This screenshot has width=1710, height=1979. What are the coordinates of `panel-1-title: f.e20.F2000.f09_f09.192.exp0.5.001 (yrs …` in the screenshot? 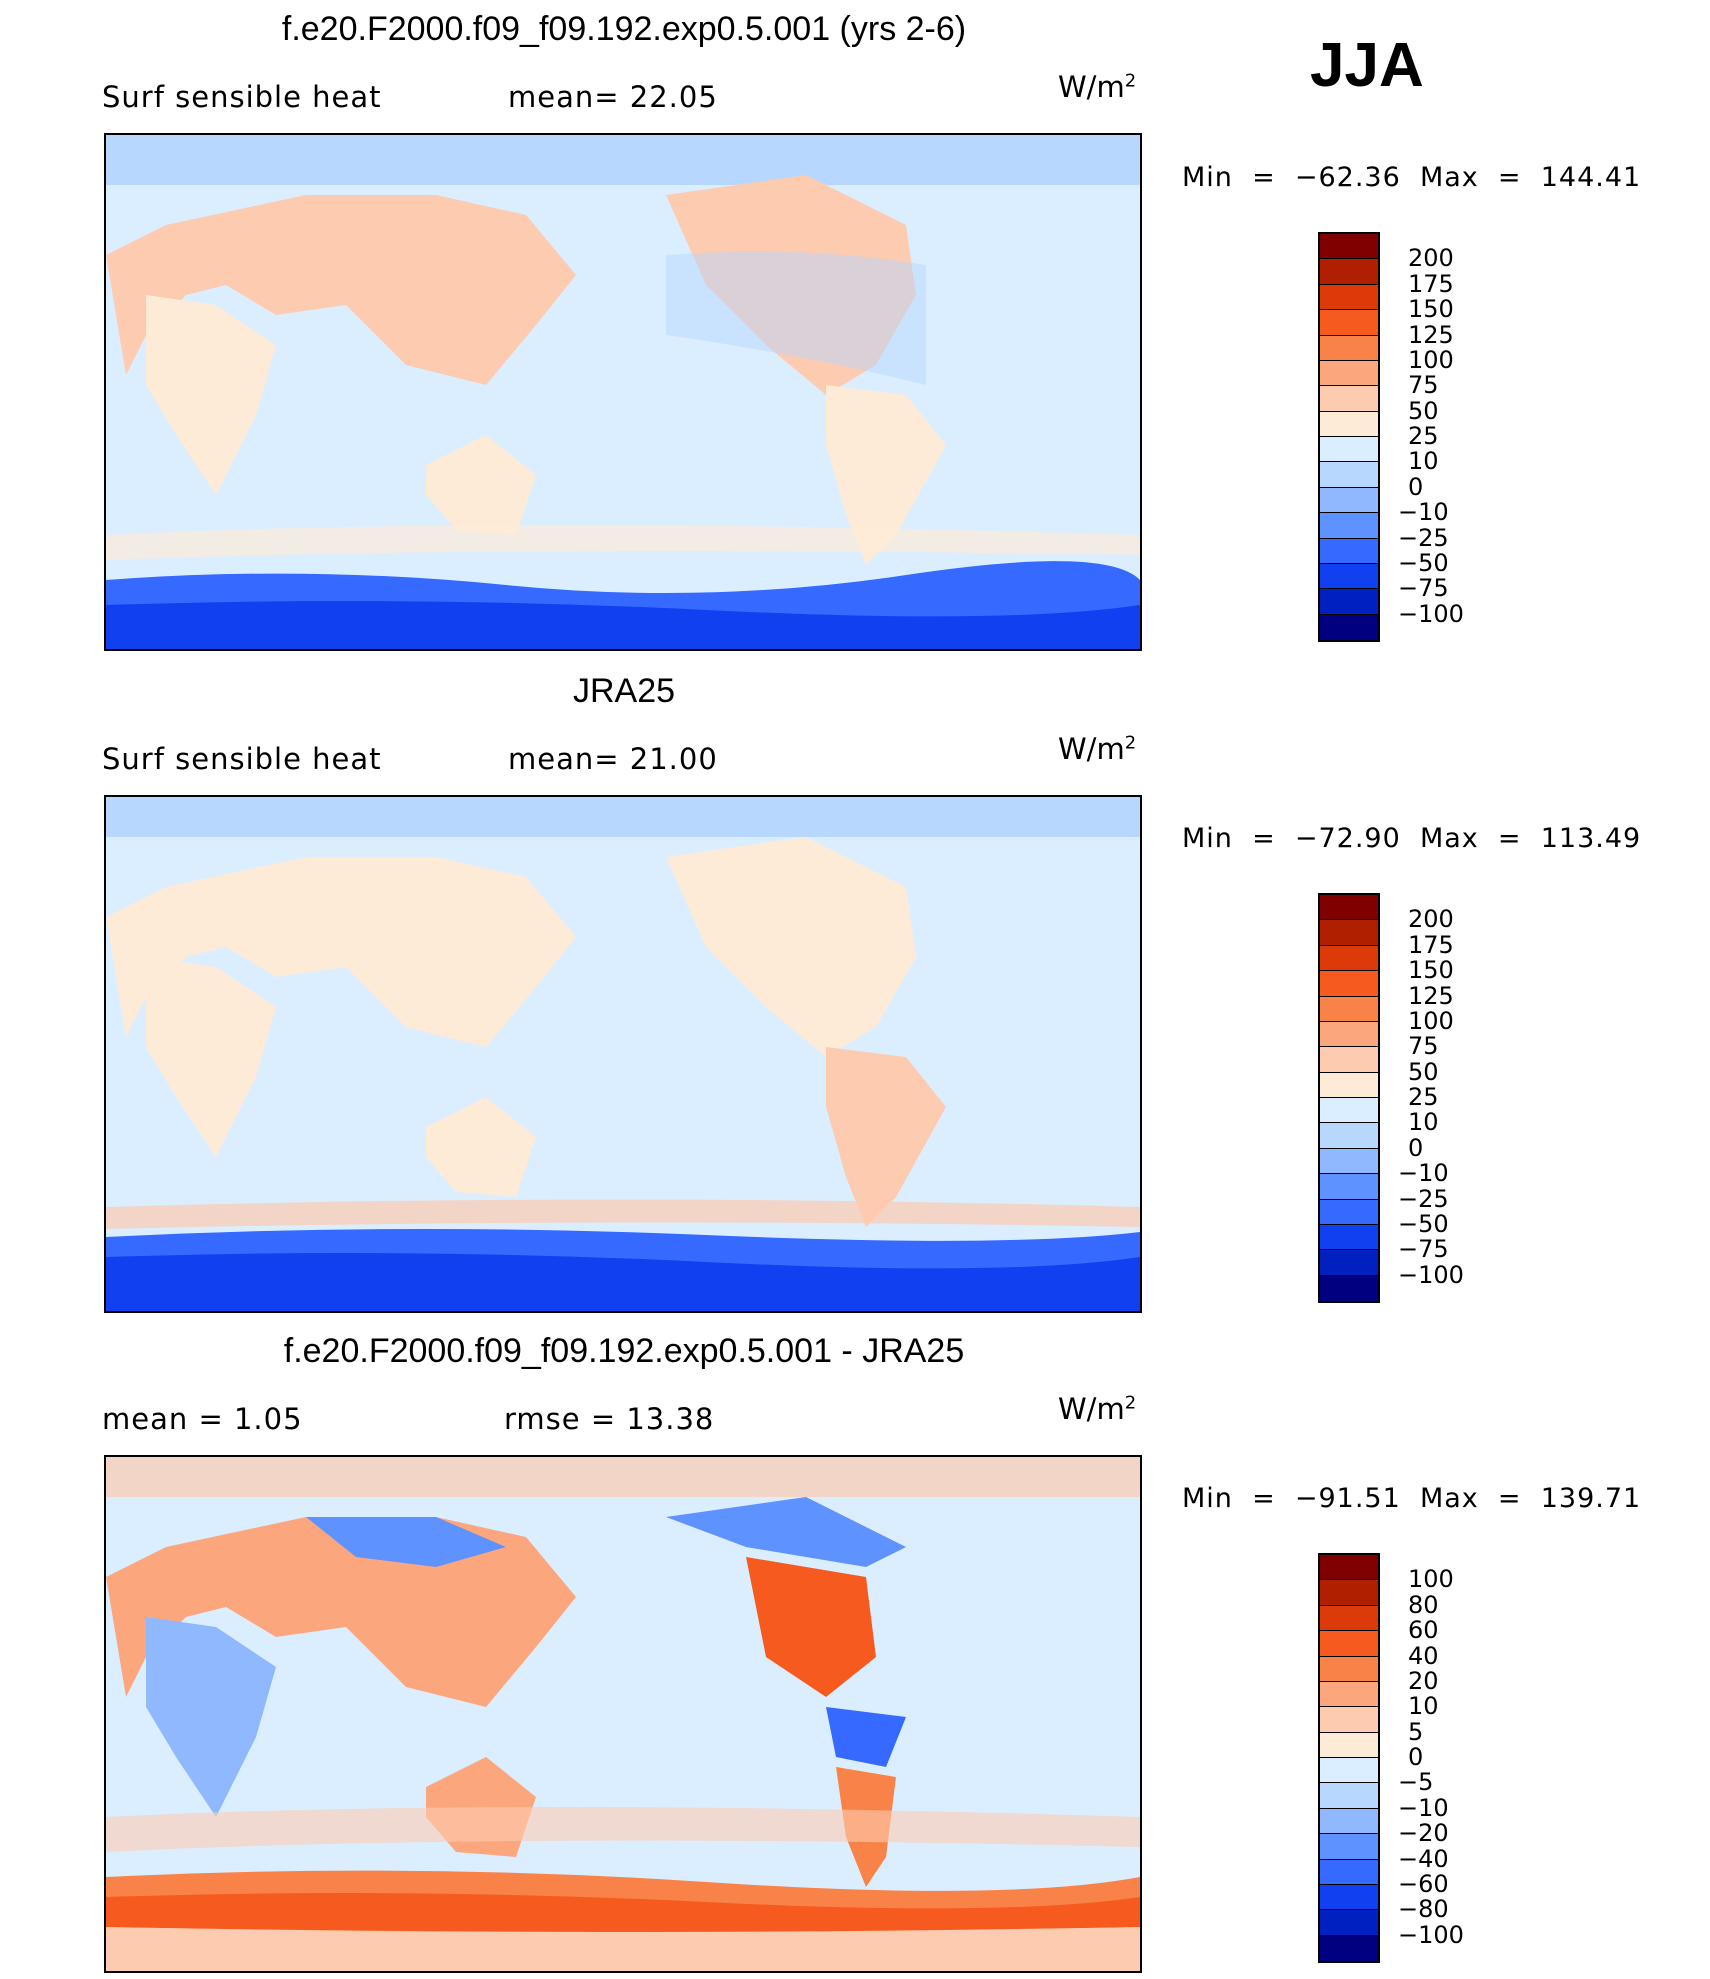 It's located at (624, 29).